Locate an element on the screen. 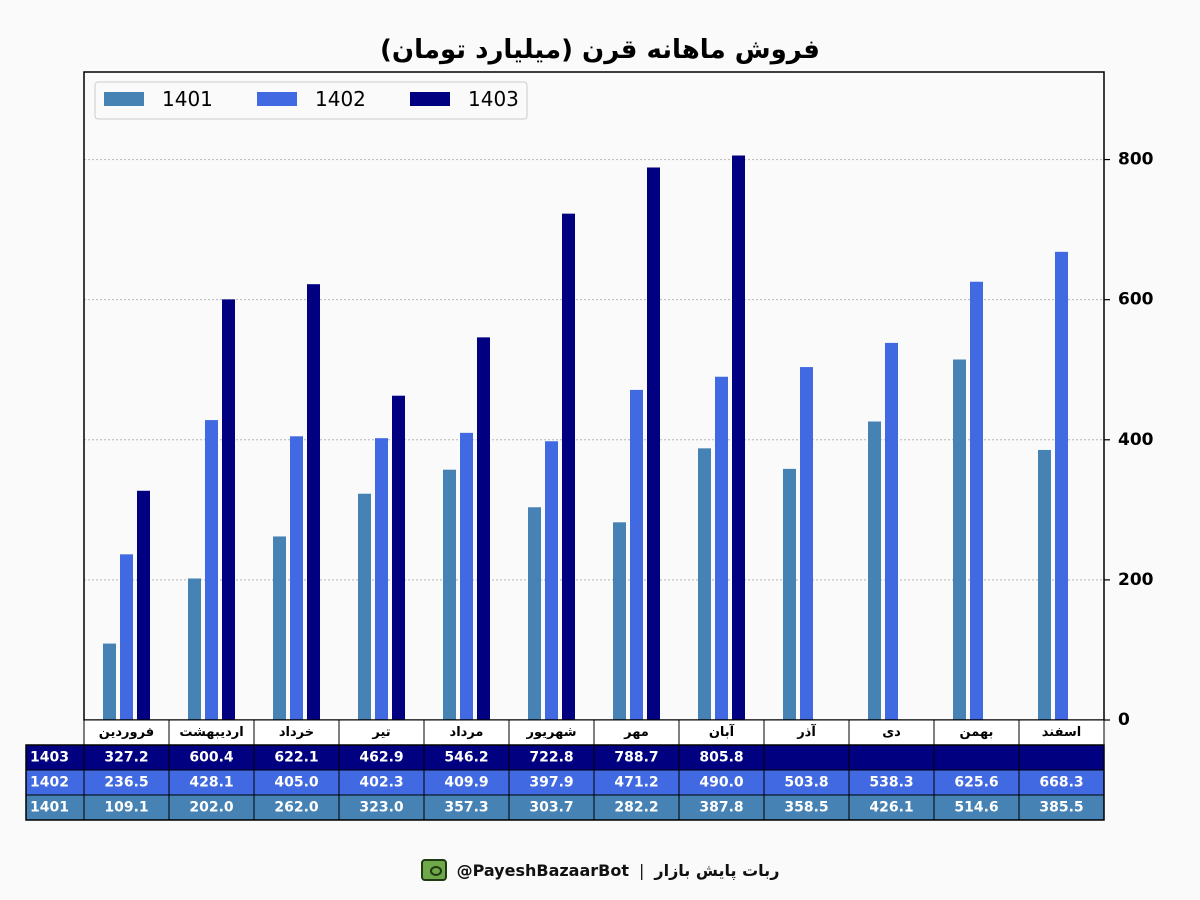  footer-bot-name: ربات پایش بازار is located at coordinates (717, 870).